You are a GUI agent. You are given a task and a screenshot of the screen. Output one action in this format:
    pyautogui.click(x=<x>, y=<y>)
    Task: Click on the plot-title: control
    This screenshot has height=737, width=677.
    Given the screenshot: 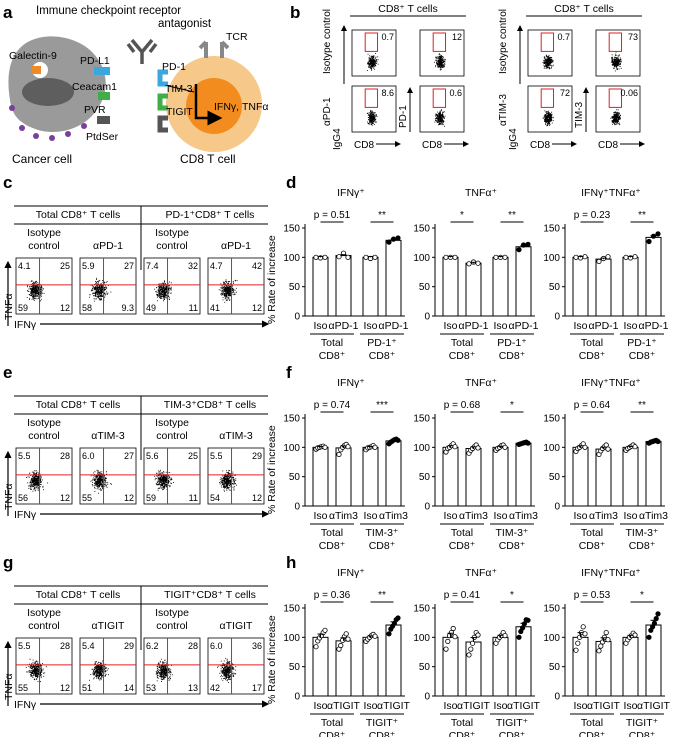 What is the action you would take?
    pyautogui.click(x=44, y=246)
    